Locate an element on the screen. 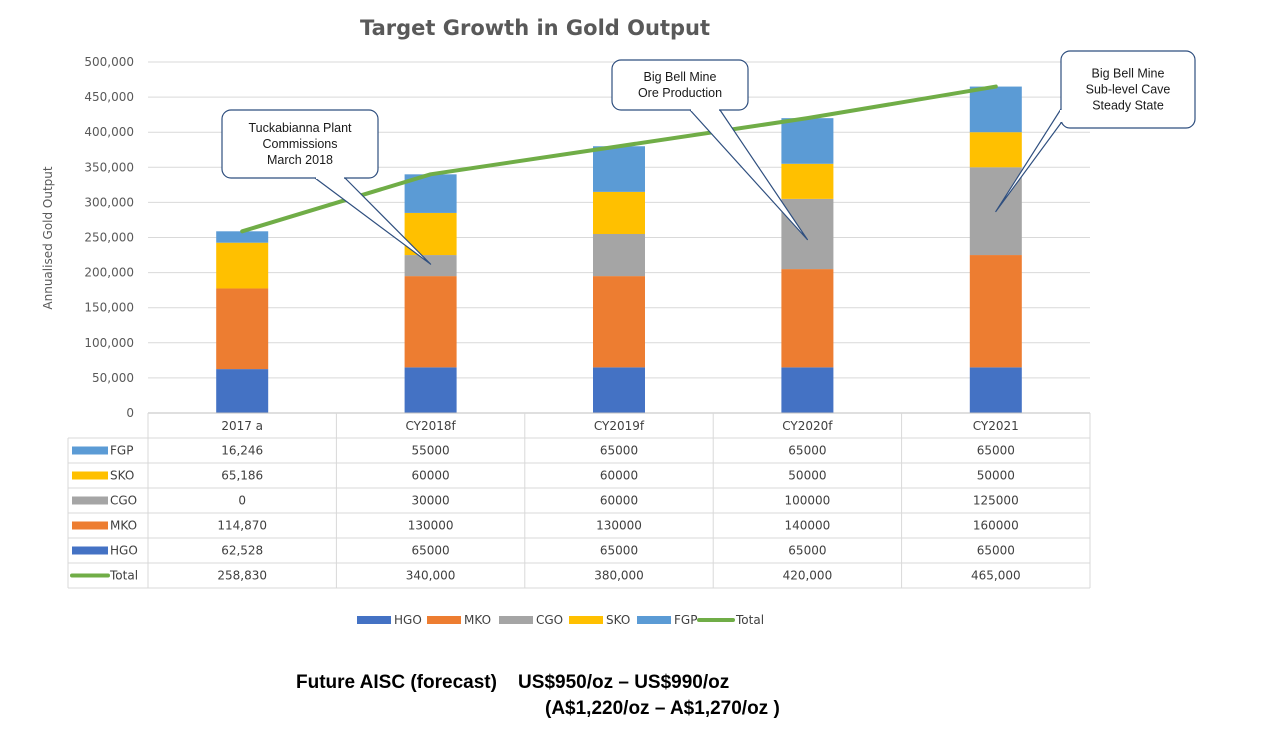 This screenshot has height=745, width=1263. legend-label: SKO is located at coordinates (618, 620).